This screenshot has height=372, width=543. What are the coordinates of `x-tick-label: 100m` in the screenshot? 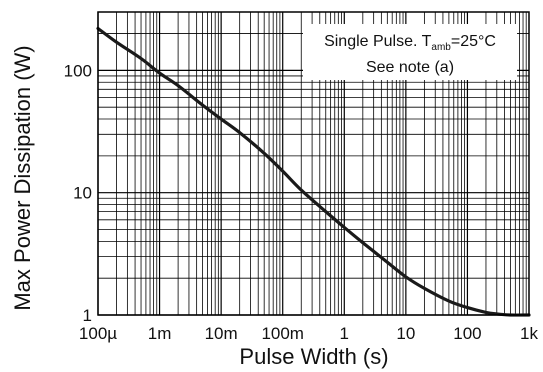 It's located at (282, 333).